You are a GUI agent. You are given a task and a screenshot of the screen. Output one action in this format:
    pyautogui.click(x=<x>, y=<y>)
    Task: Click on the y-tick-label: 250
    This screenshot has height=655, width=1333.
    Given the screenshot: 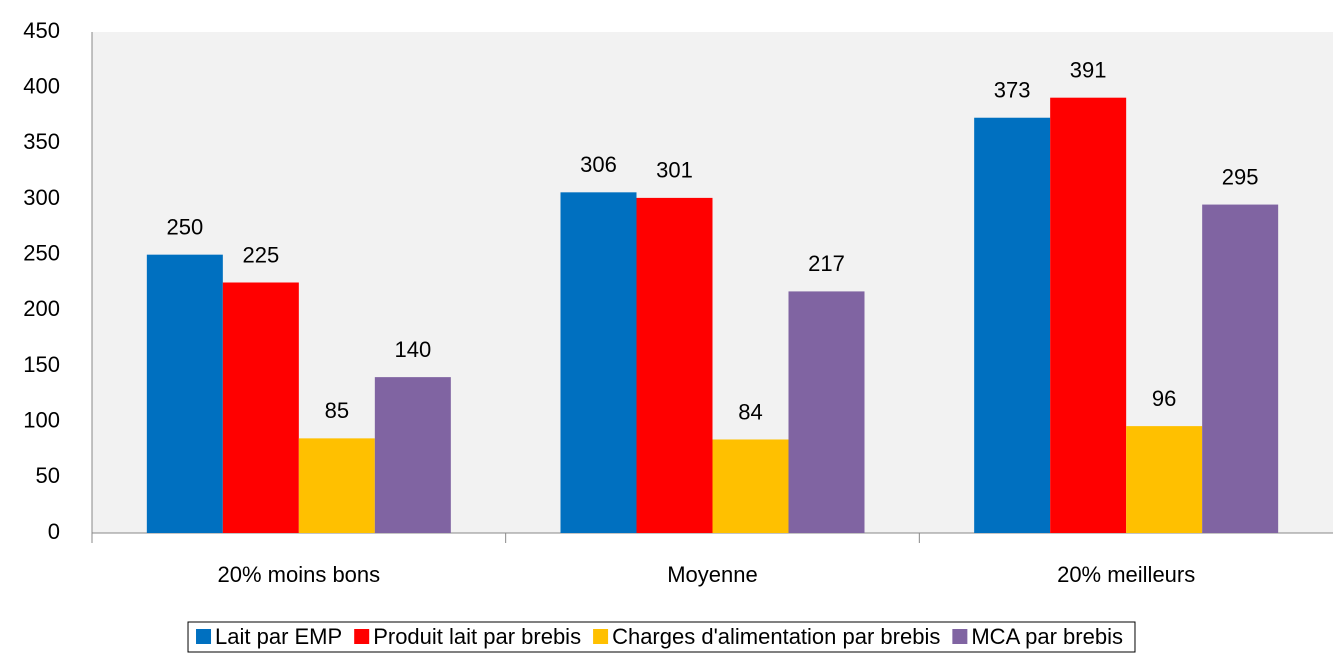 What is the action you would take?
    pyautogui.click(x=41, y=252)
    